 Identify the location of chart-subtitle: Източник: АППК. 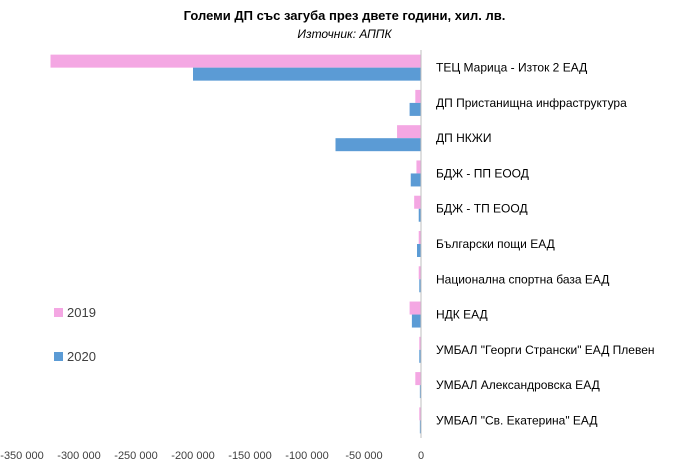
(344, 34).